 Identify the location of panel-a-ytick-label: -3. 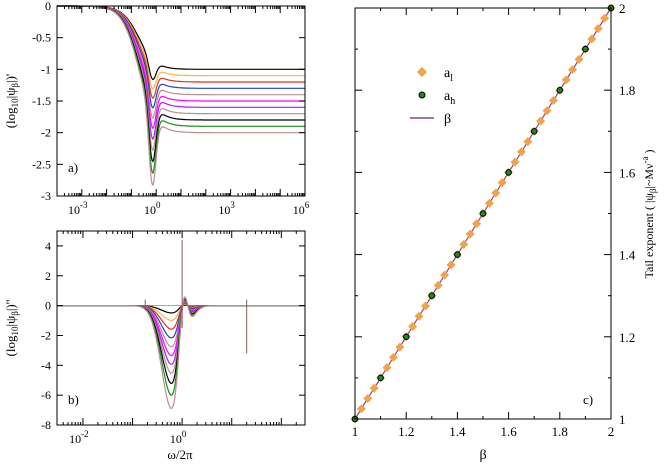
(46, 196).